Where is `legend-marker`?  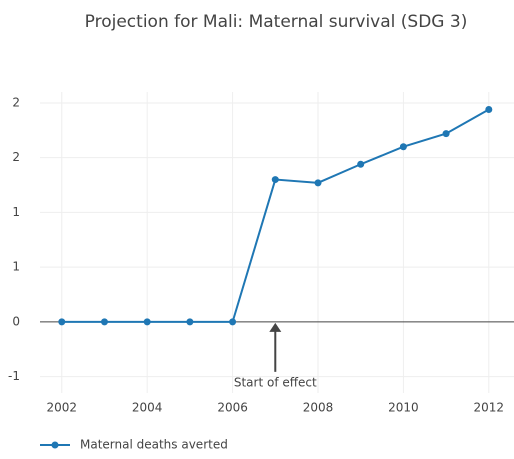
legend-marker is located at coordinates (55, 445).